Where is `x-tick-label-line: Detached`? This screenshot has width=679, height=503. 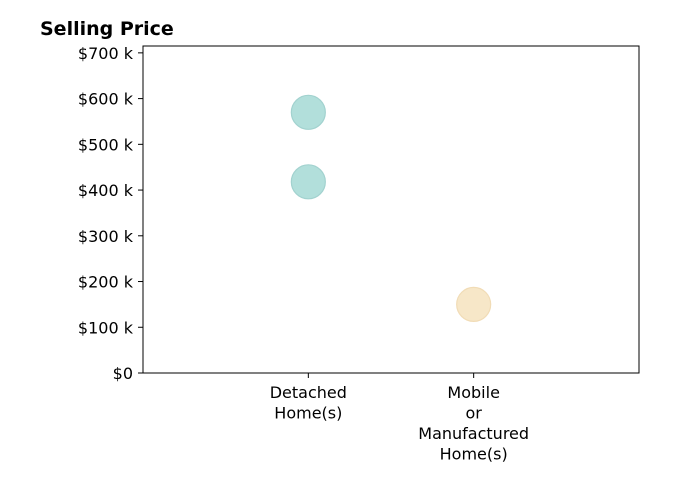 x-tick-label-line: Detached is located at coordinates (308, 392).